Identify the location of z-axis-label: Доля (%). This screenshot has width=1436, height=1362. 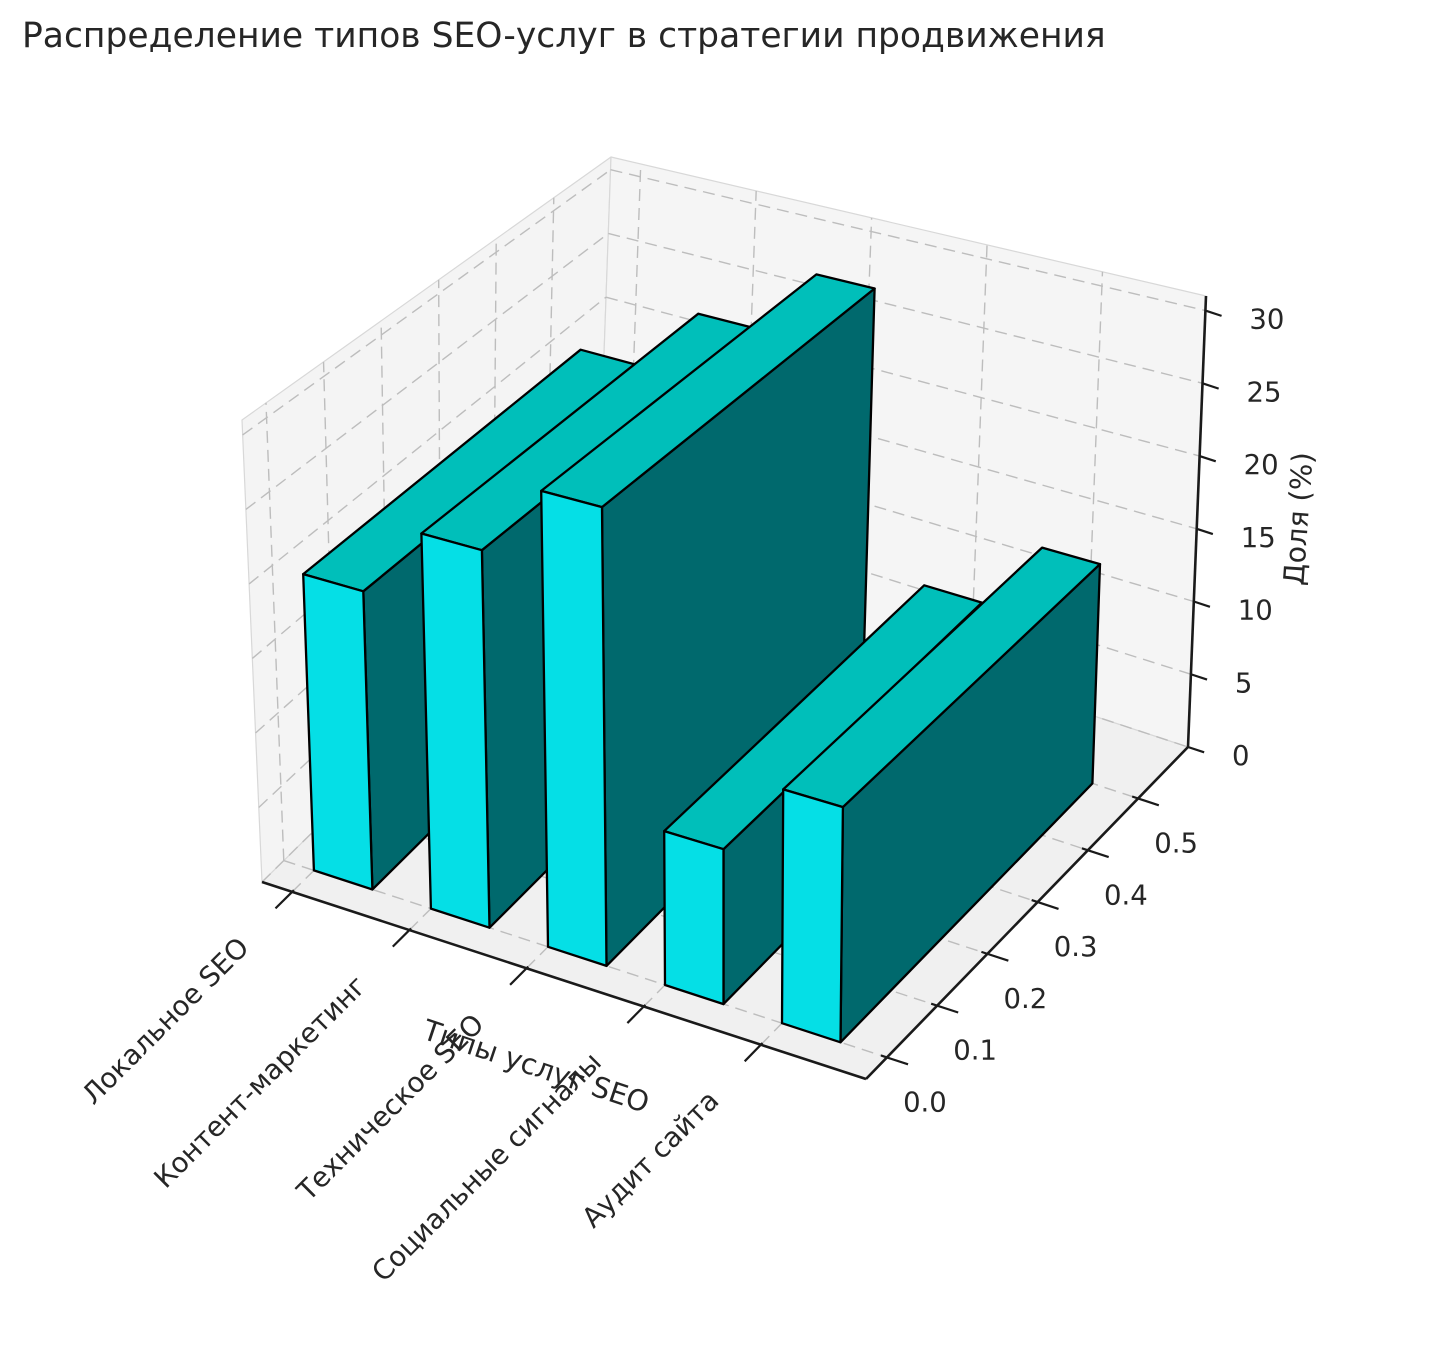
(1298, 518).